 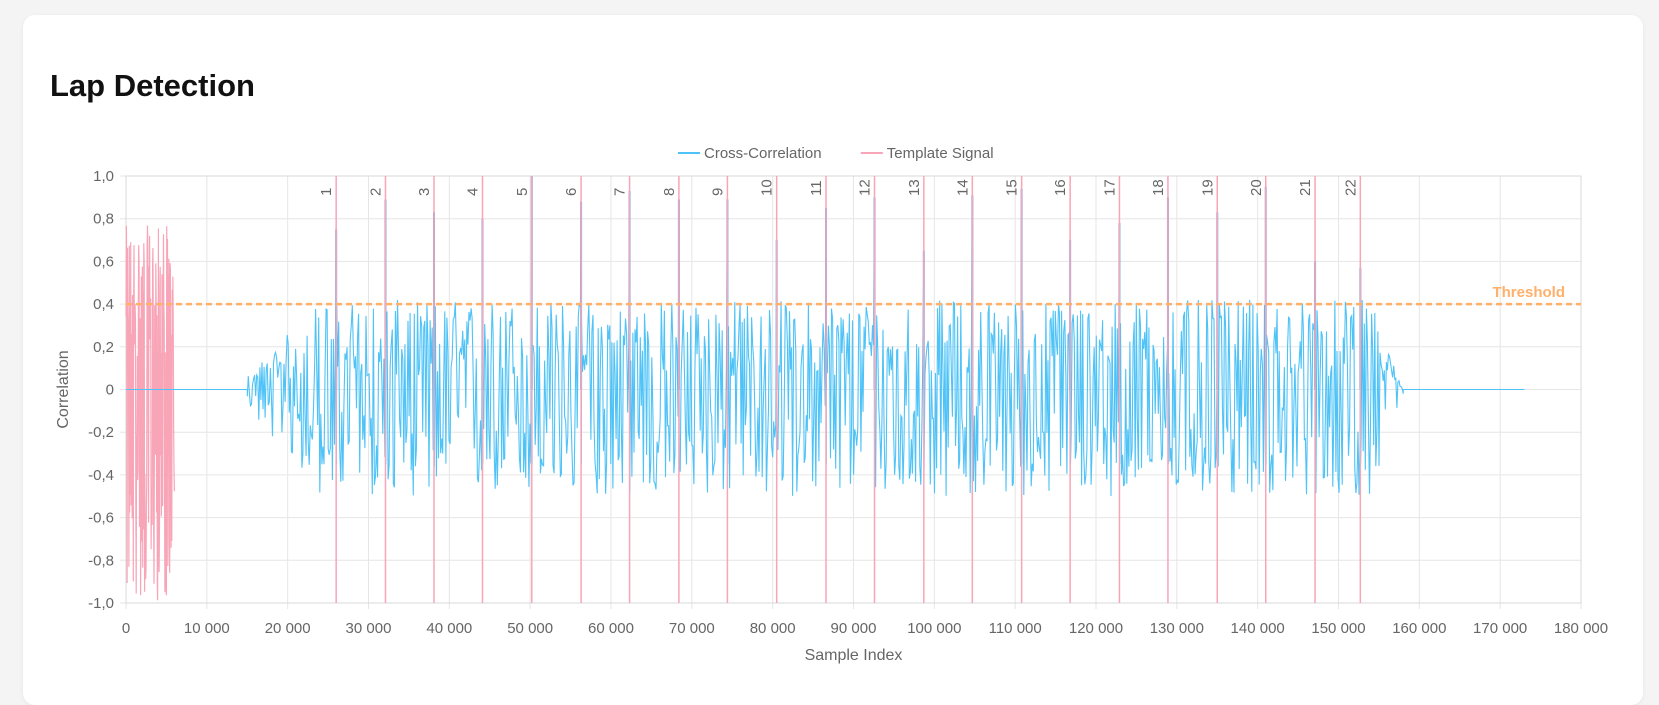 I want to click on lap-marker-label: 5, so click(x=522, y=192).